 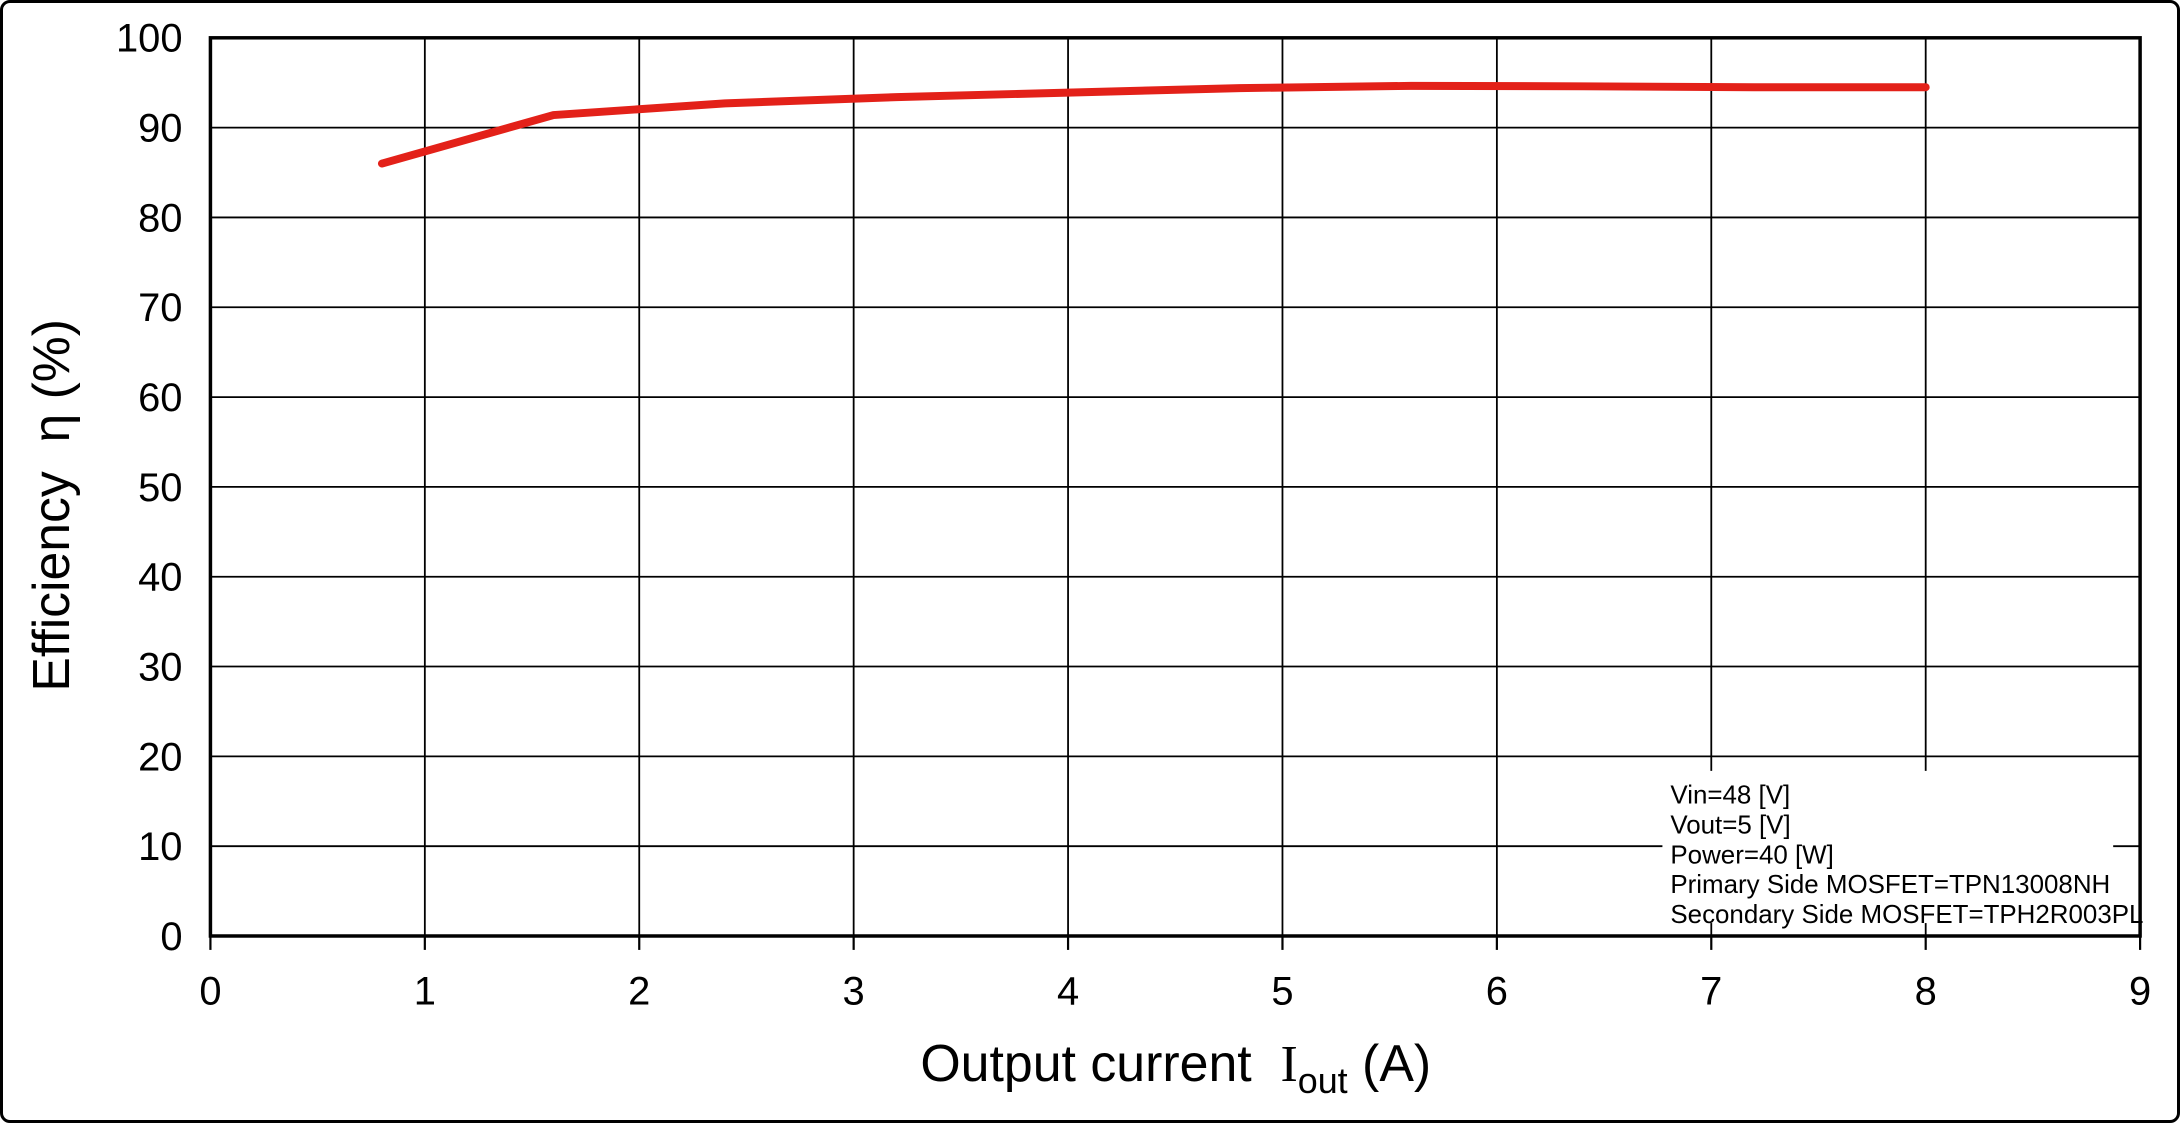 I want to click on x-tick-label: 2, so click(x=639, y=992).